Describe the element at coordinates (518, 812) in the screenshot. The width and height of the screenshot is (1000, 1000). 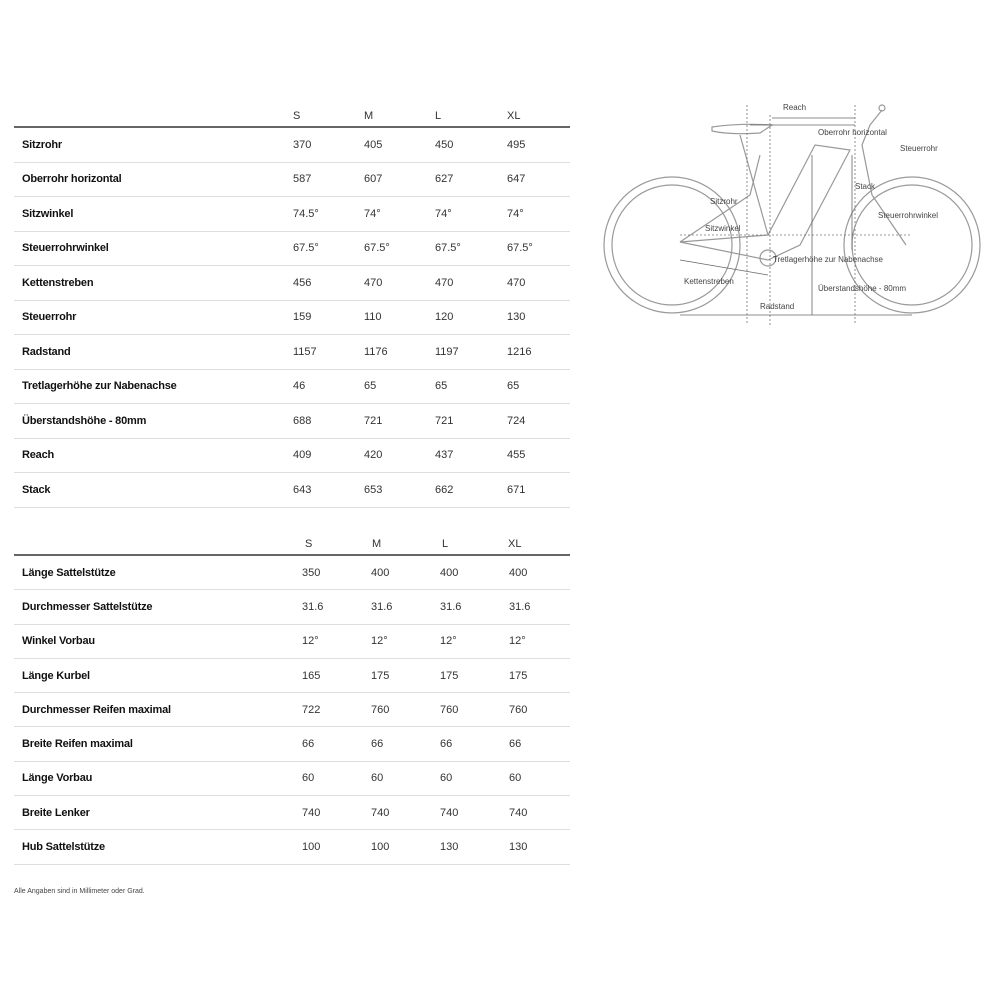
I see `cell-xl: 740` at that location.